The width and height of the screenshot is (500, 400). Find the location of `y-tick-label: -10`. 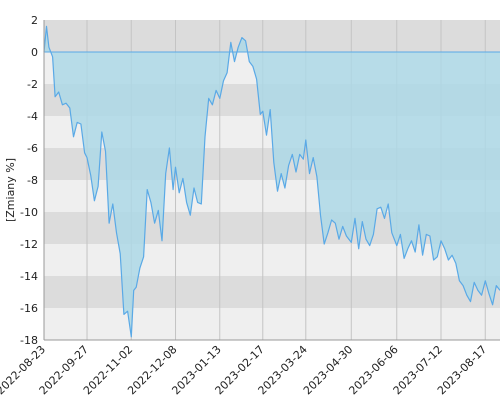

y-tick-label: -10 is located at coordinates (29, 212).